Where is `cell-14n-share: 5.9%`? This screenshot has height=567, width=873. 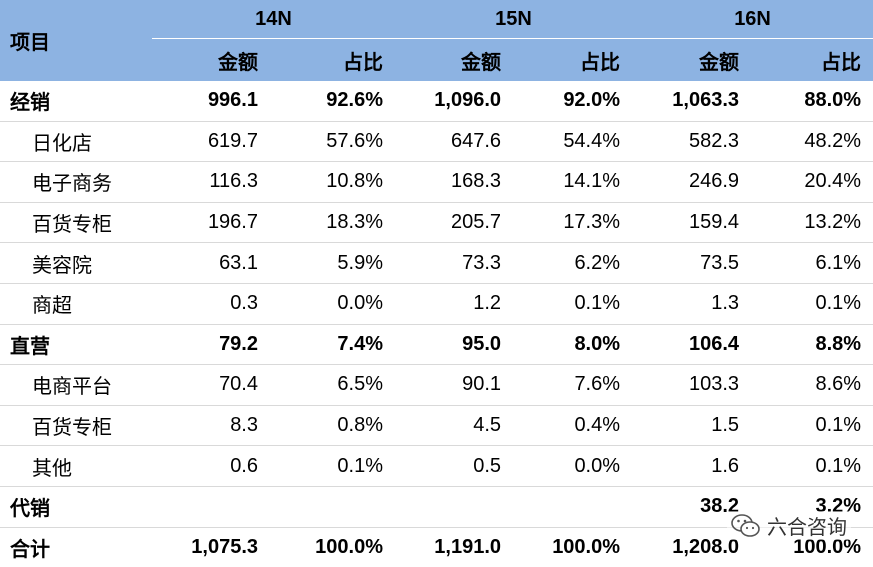 cell-14n-share: 5.9% is located at coordinates (333, 263).